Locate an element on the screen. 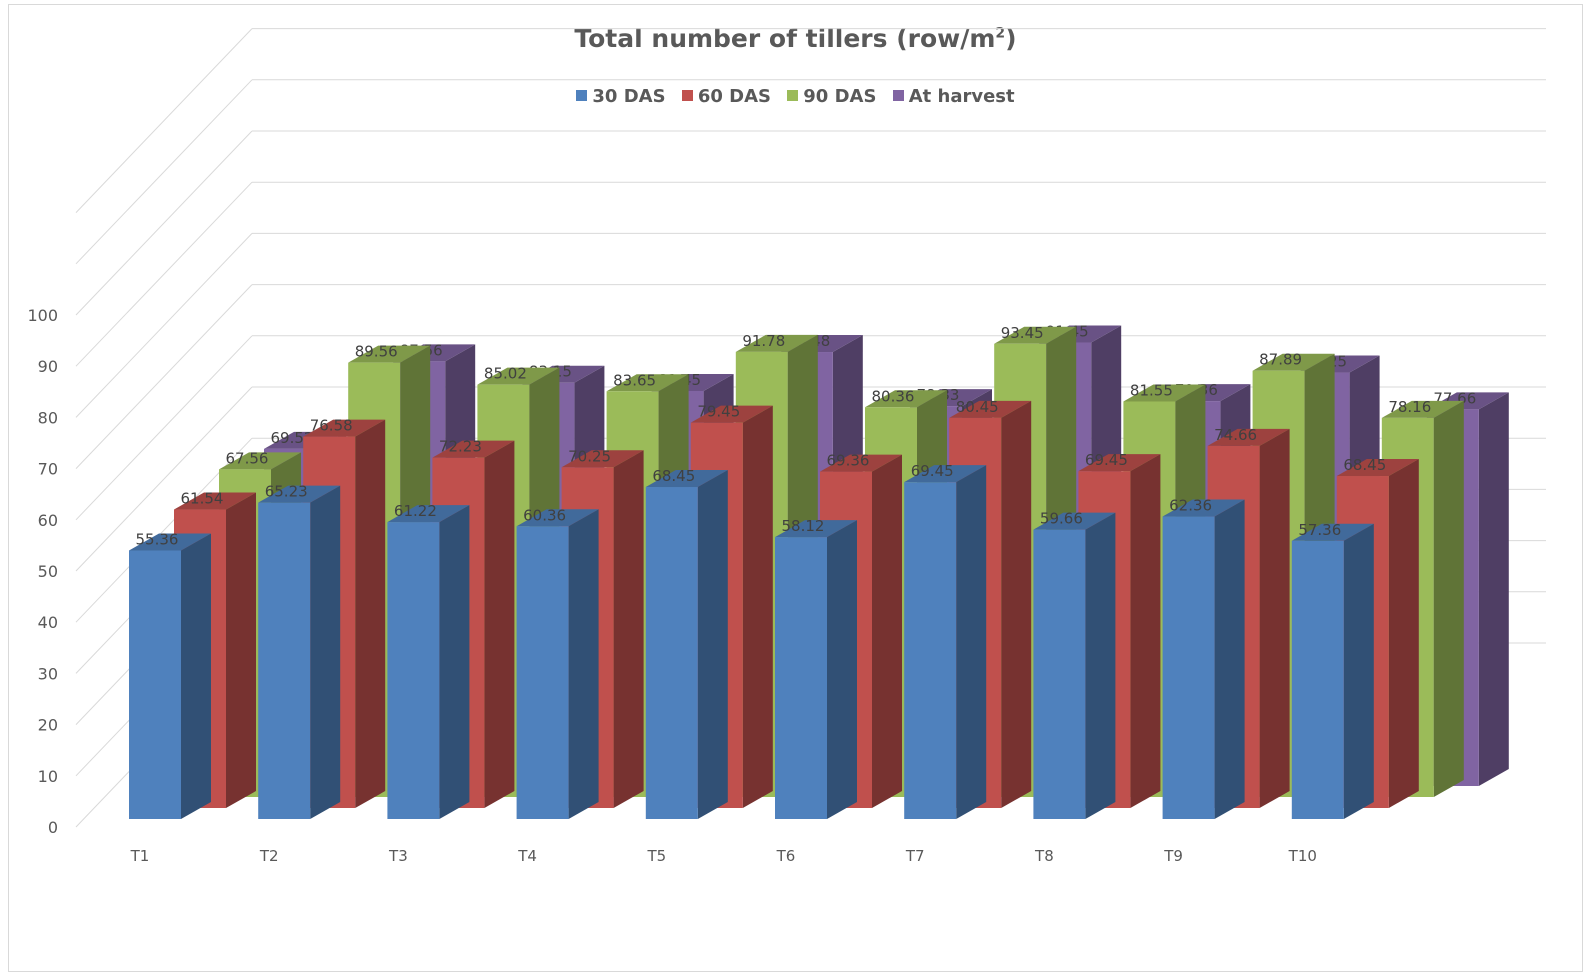 The height and width of the screenshot is (977, 1591). data-label: 72.23 is located at coordinates (460, 447).